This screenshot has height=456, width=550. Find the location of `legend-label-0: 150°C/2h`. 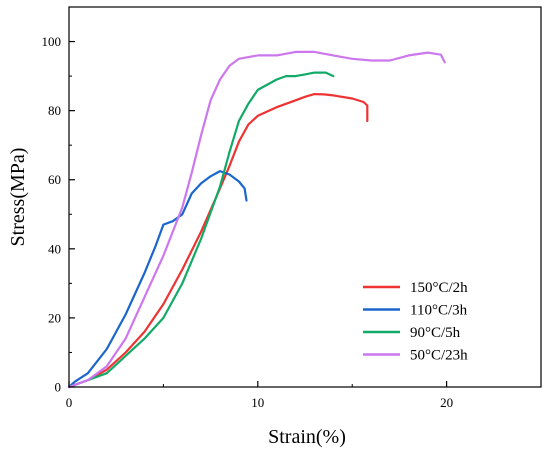

legend-label-0: 150°C/2h is located at coordinates (439, 288).